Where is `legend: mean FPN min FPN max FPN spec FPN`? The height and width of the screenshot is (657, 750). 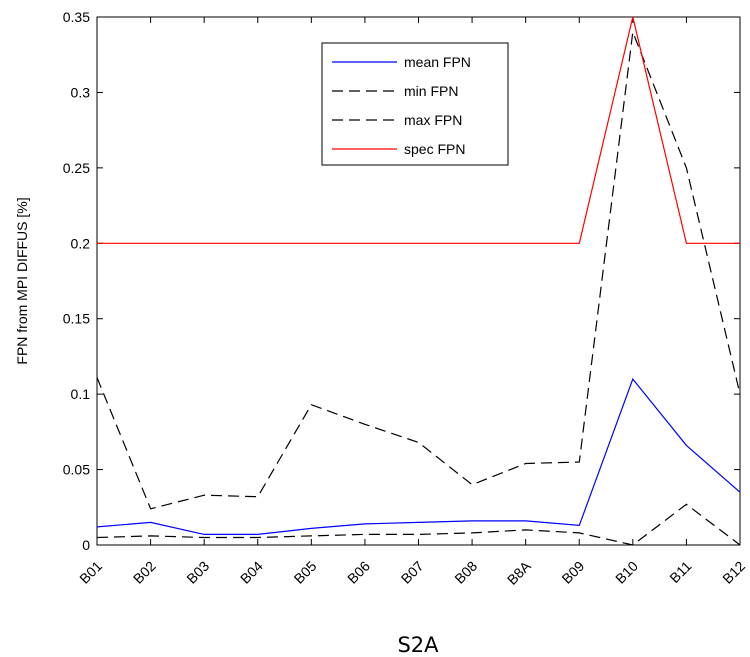 legend: mean FPN min FPN max FPN spec FPN is located at coordinates (415, 104).